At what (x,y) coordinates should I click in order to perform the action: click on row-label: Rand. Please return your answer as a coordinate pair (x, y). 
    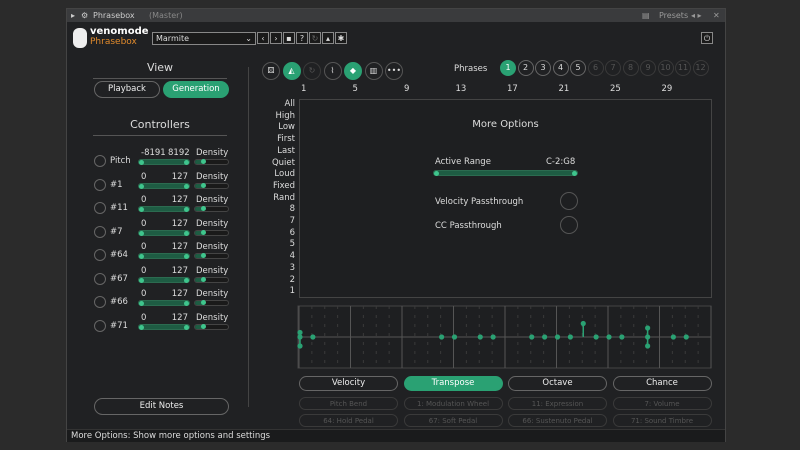
    Looking at the image, I should click on (284, 197).